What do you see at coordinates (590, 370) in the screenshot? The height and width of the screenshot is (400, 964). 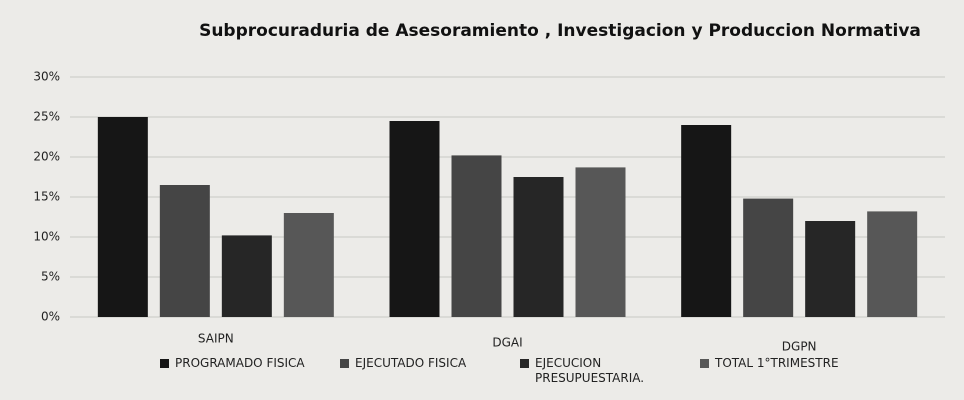 I see `legend-label: EJECUCION PRESUPUESTARIA.` at bounding box center [590, 370].